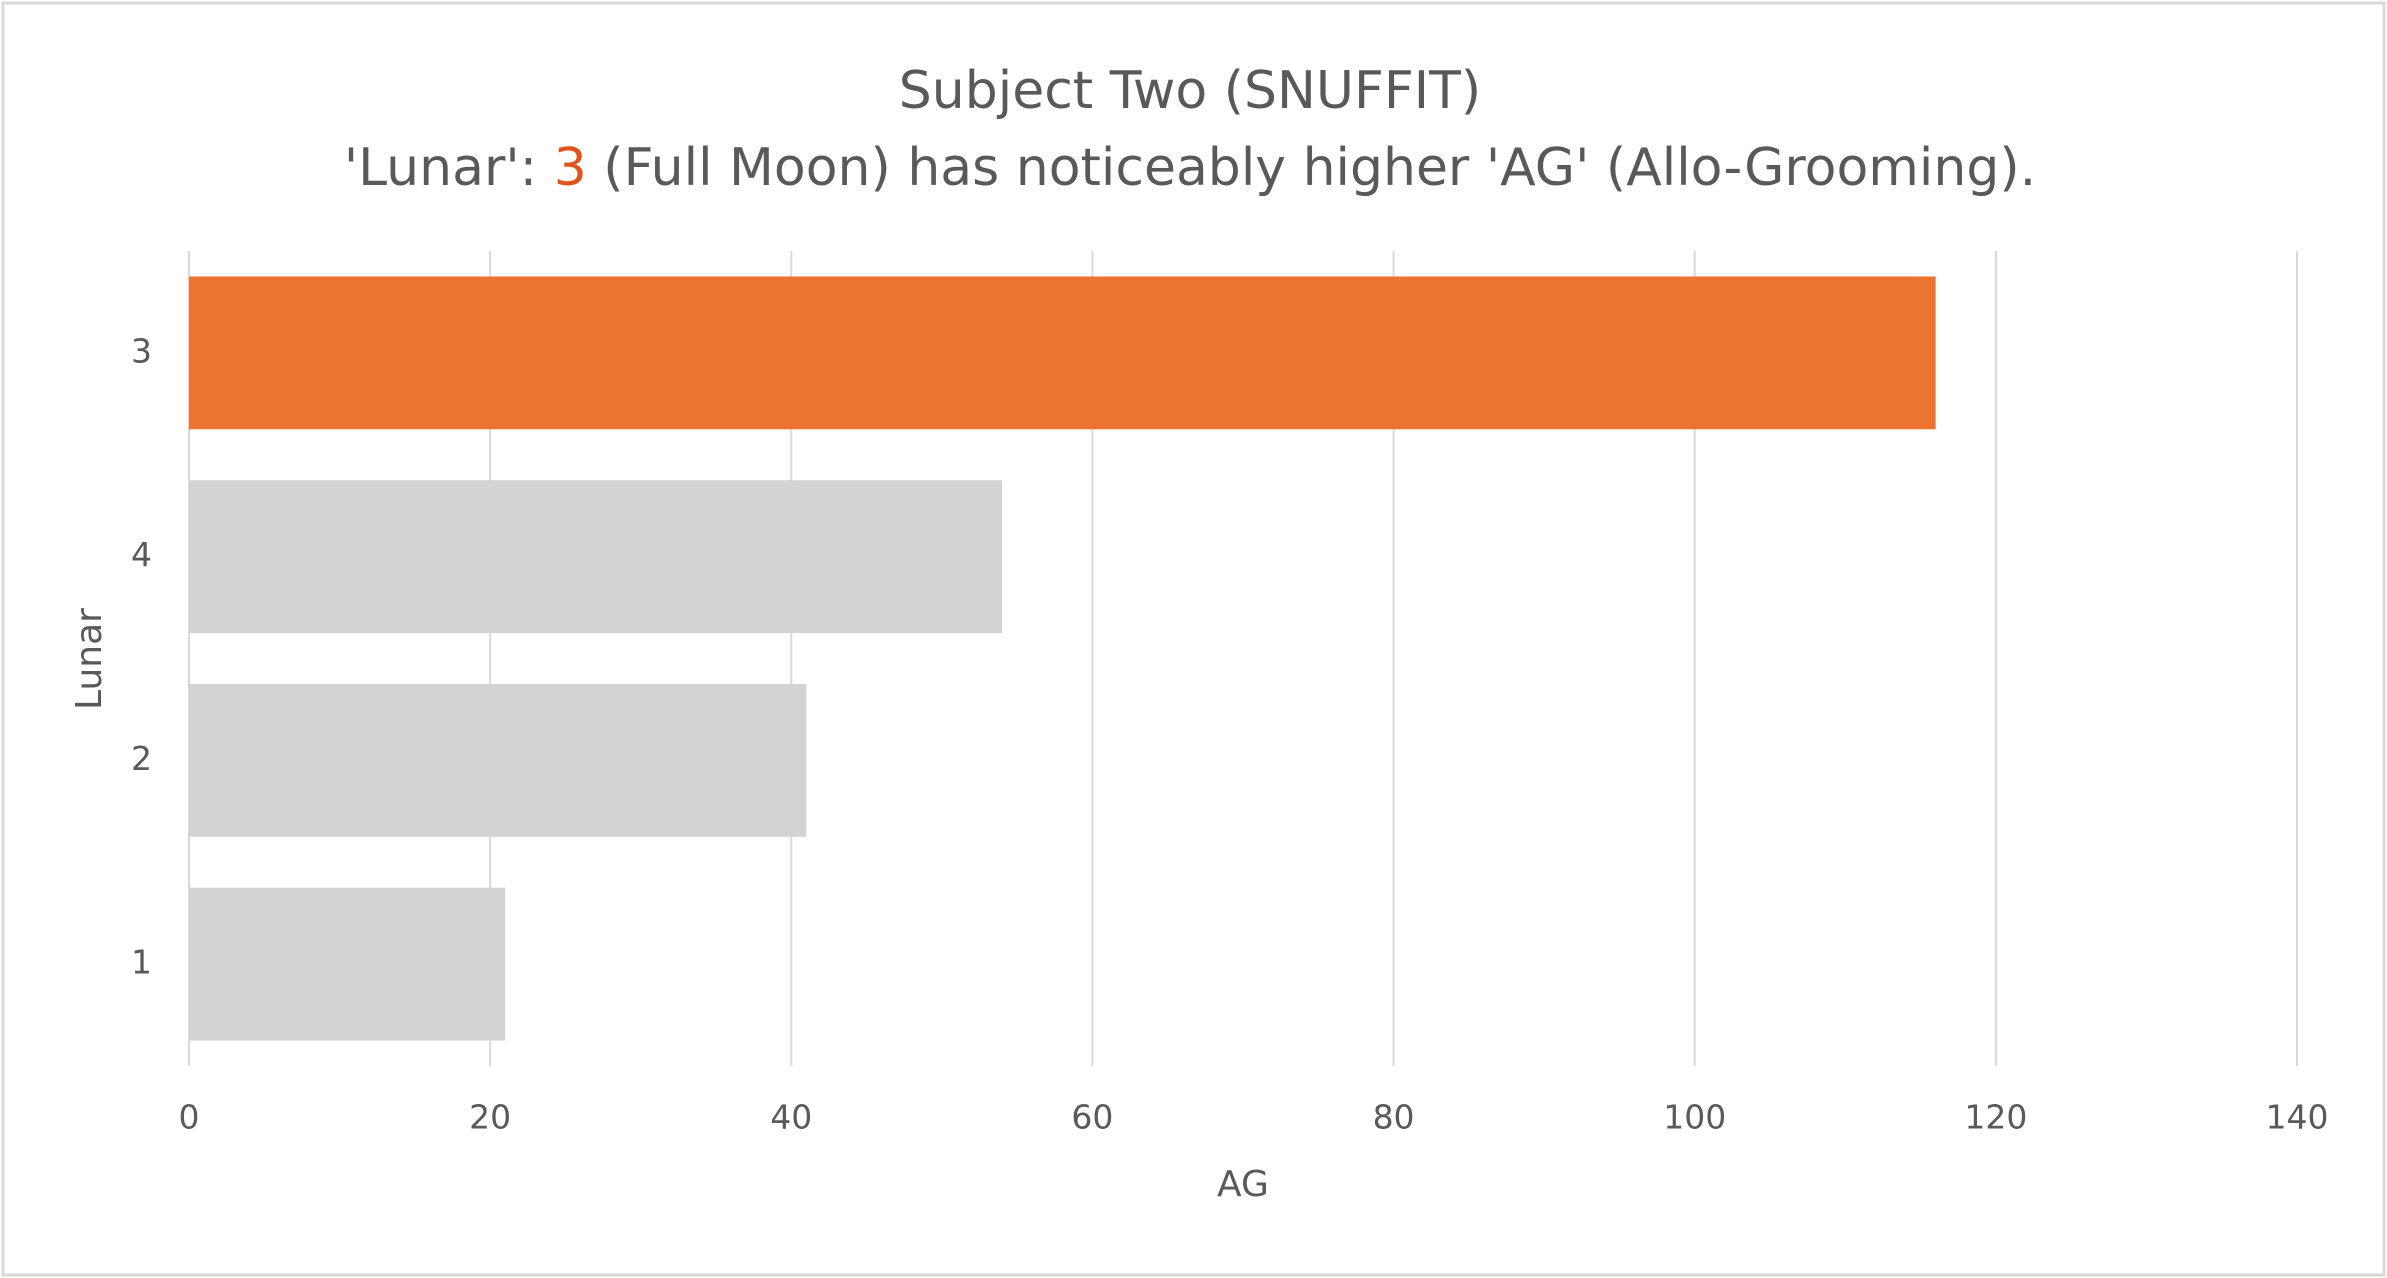  Describe the element at coordinates (449, 168) in the screenshot. I see `subtitle-part: 'Lunar':` at that location.